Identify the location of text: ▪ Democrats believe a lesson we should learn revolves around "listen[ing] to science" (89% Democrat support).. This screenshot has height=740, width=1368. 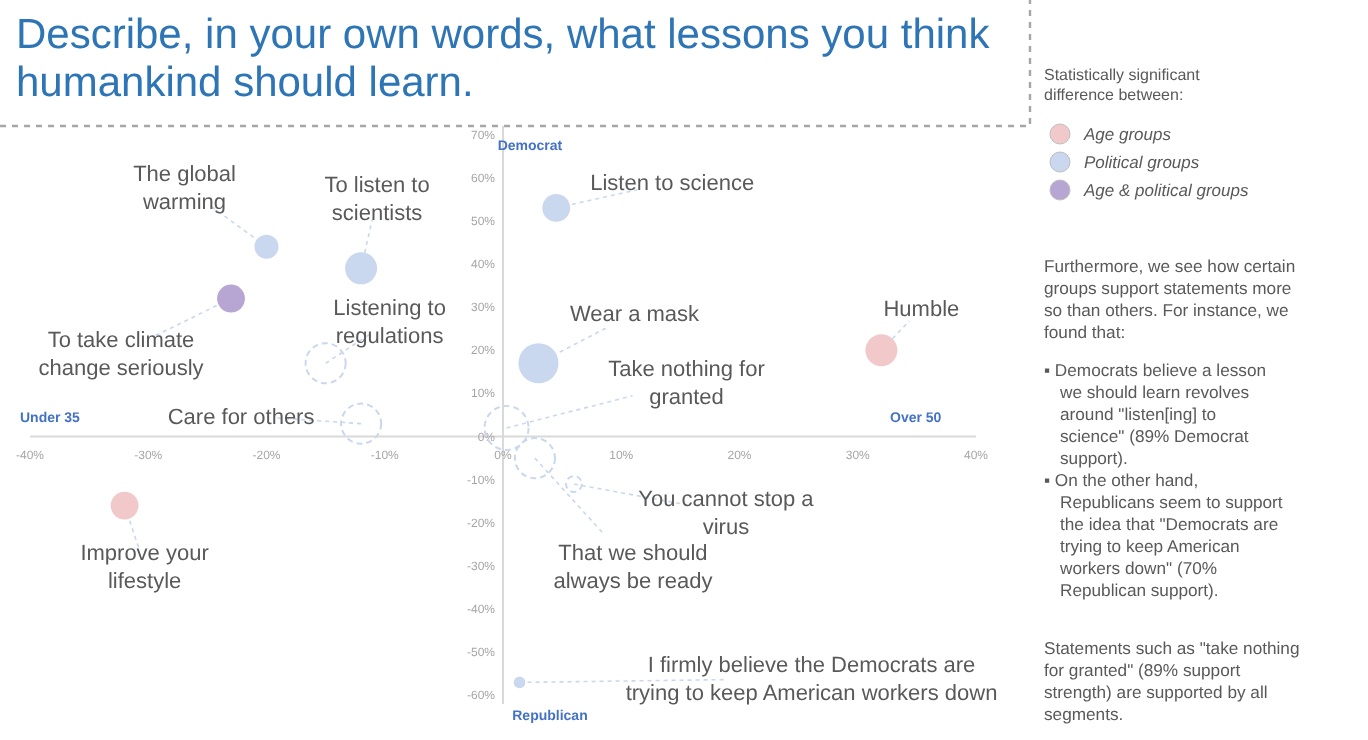
(1155, 414).